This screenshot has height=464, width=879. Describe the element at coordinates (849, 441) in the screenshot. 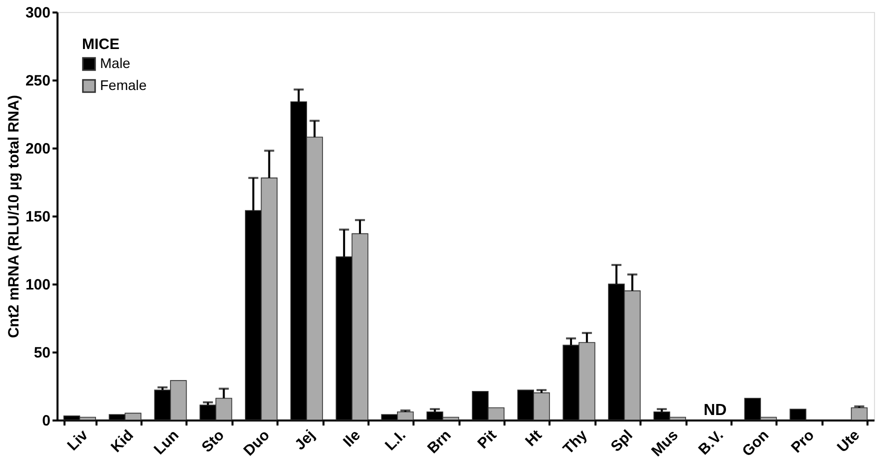

I see `x-tick-label: Ute` at that location.